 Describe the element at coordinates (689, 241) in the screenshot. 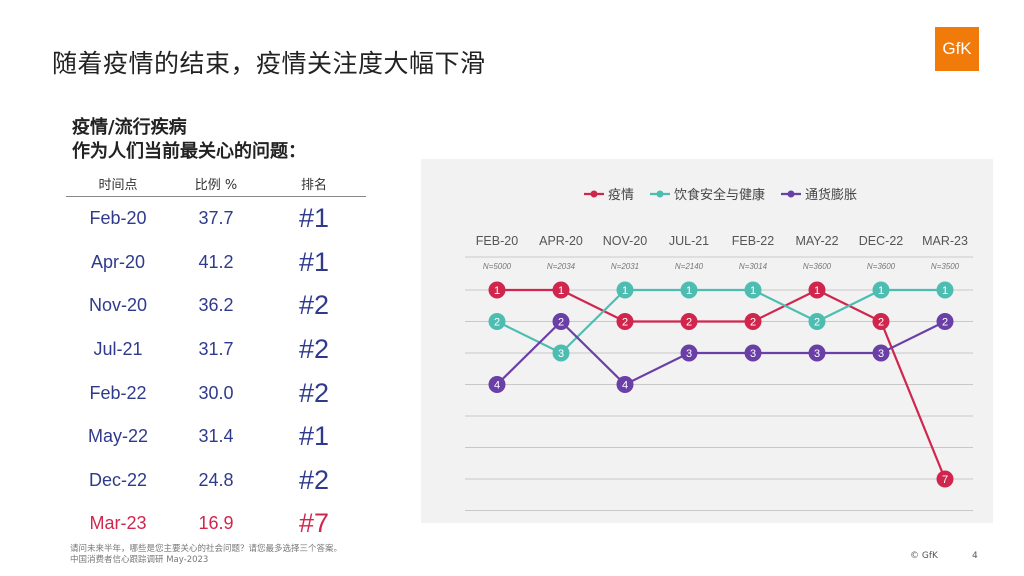

I see `x-tick-label: JUL-21` at that location.